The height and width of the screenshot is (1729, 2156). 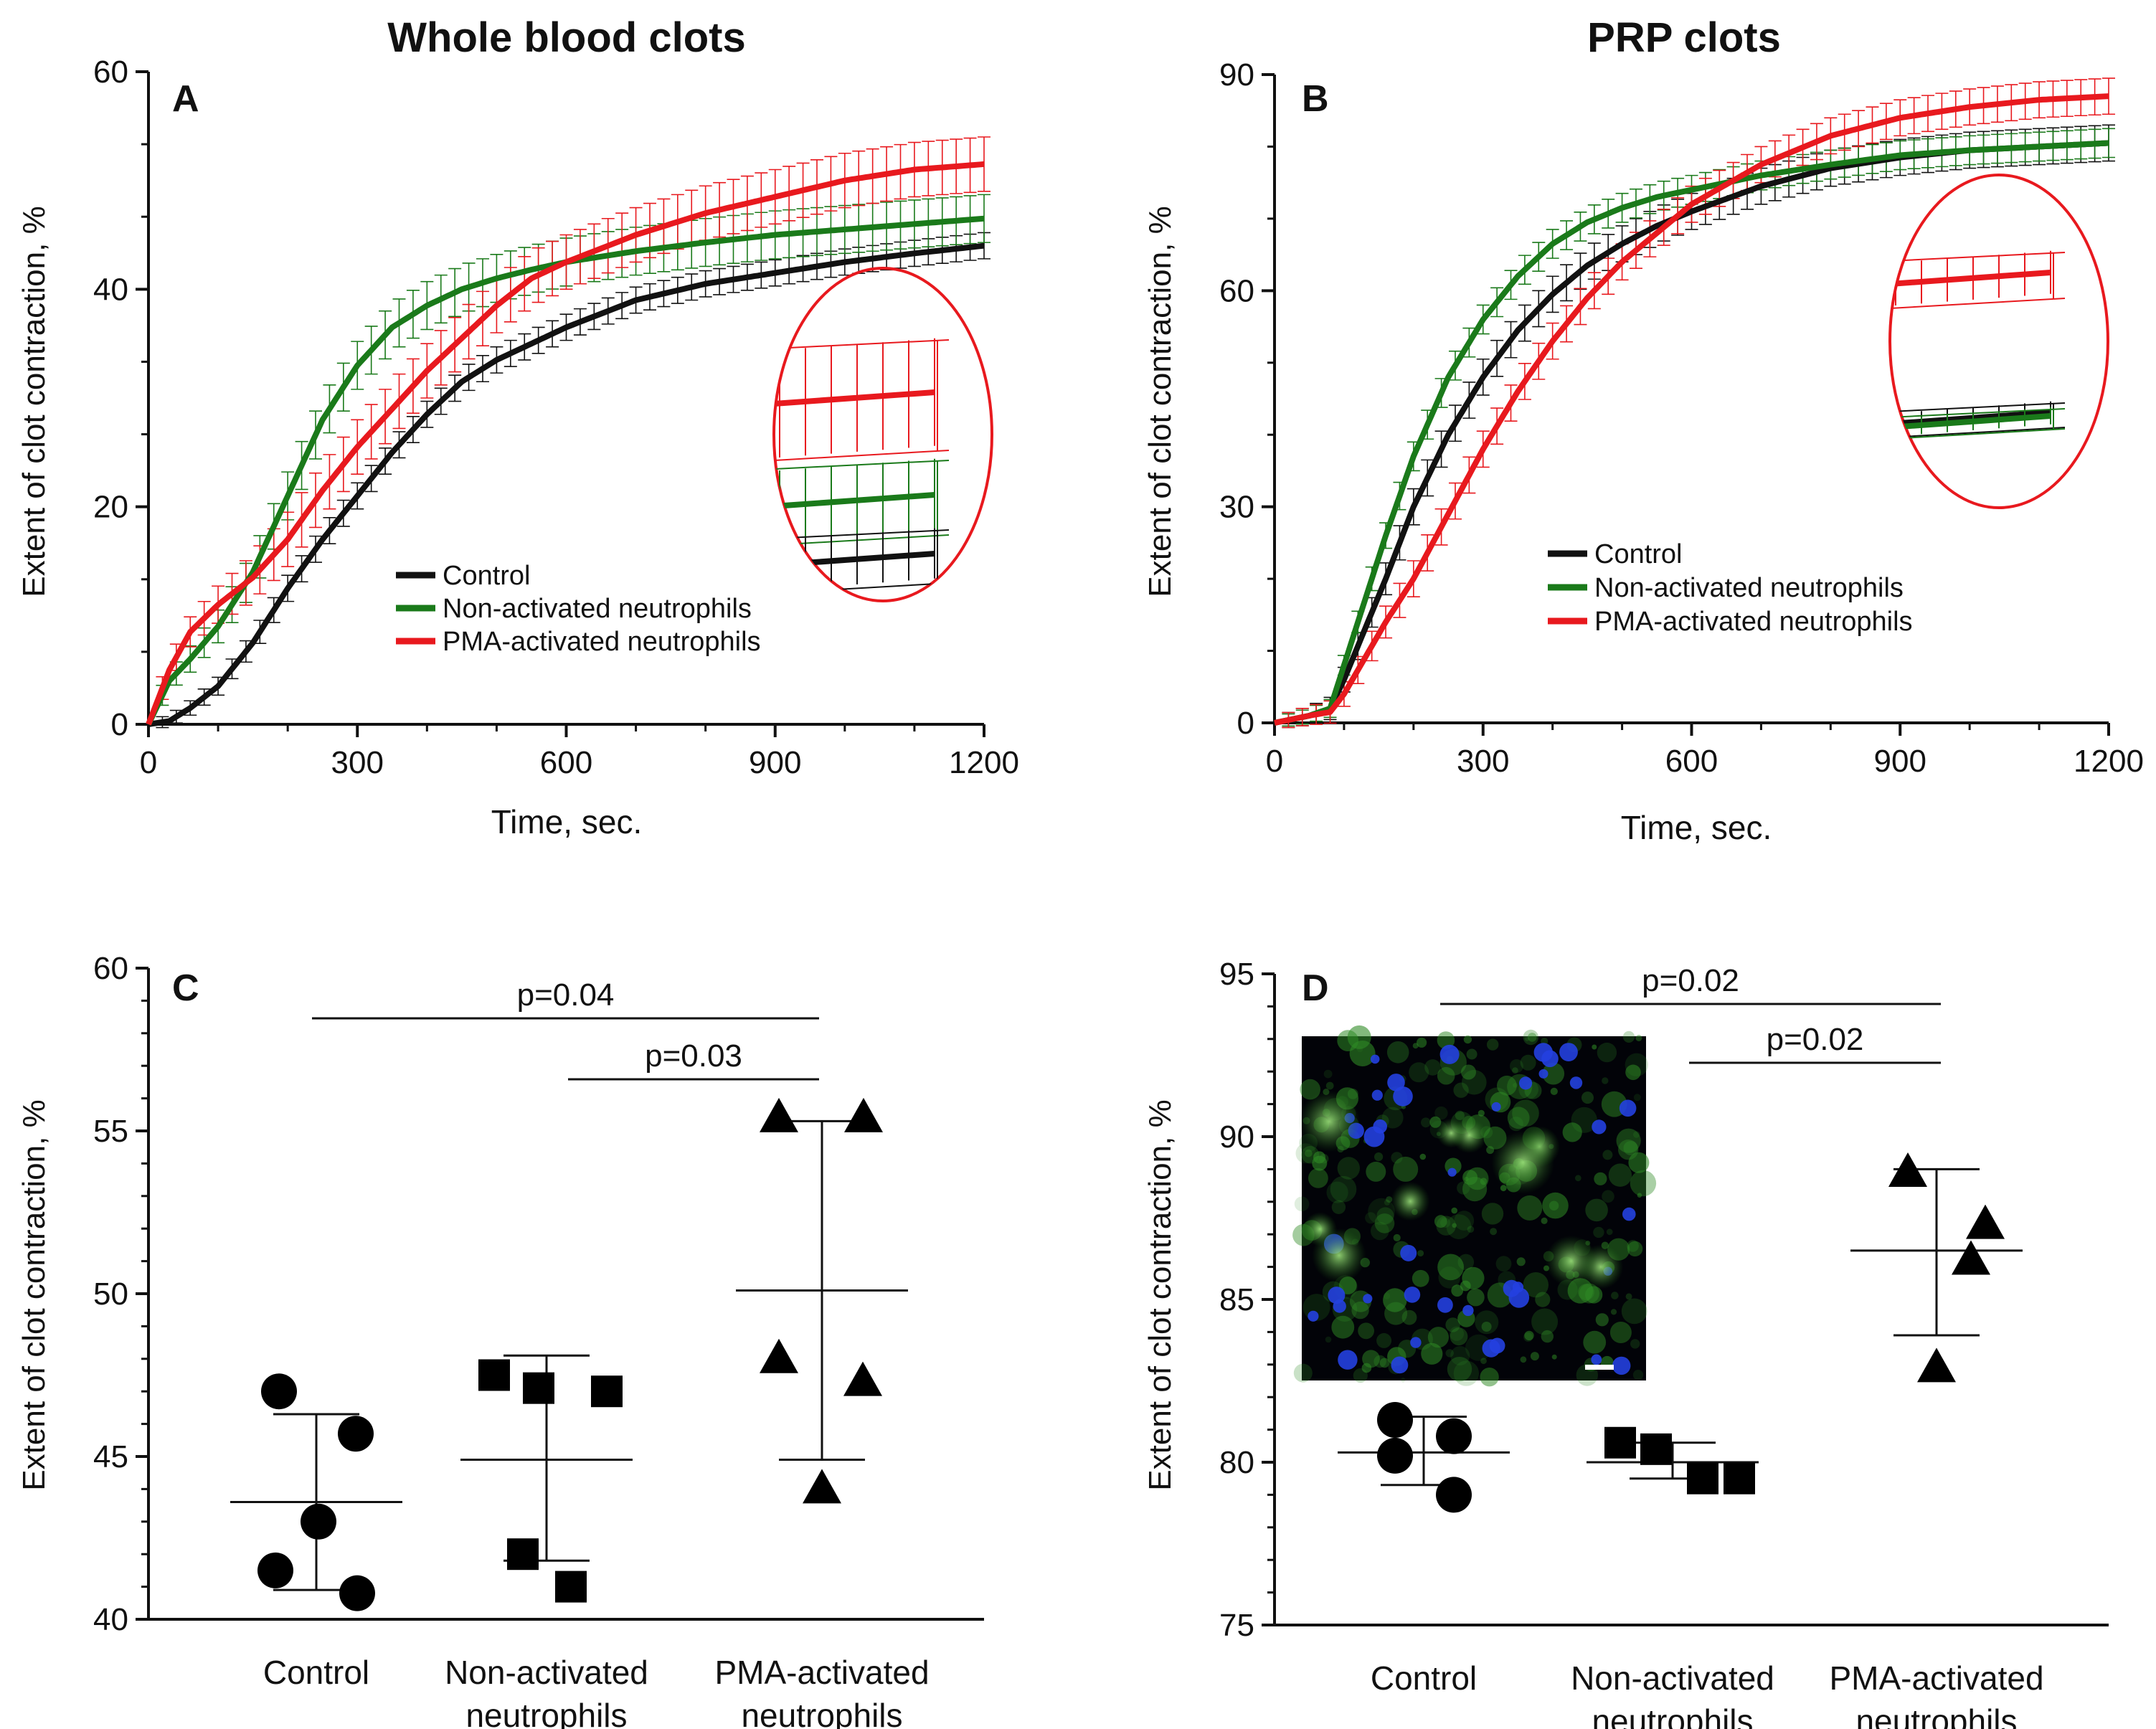 What do you see at coordinates (565, 1029) in the screenshot?
I see `panel-c-significance: p=0.04 p=0.03` at bounding box center [565, 1029].